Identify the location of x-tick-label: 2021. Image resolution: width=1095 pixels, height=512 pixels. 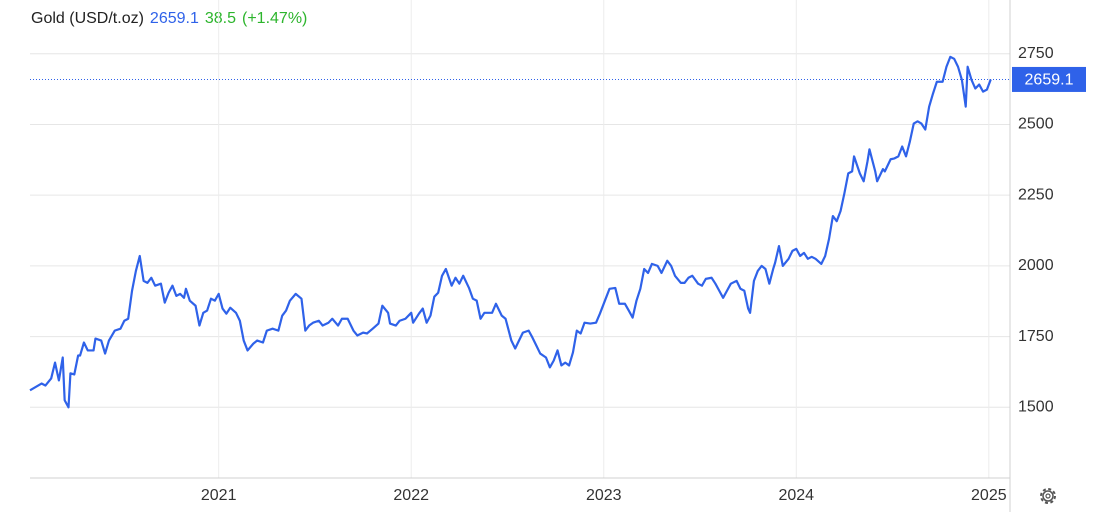
(219, 495).